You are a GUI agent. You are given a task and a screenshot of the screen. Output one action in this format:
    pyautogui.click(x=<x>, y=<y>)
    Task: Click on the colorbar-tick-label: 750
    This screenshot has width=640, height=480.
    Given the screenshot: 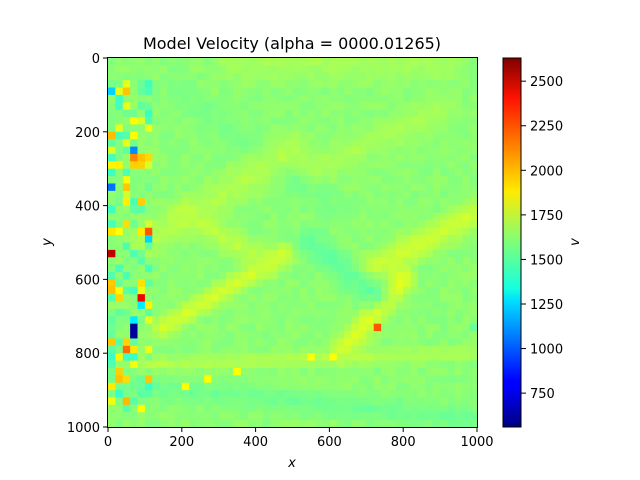 What is the action you would take?
    pyautogui.click(x=542, y=394)
    